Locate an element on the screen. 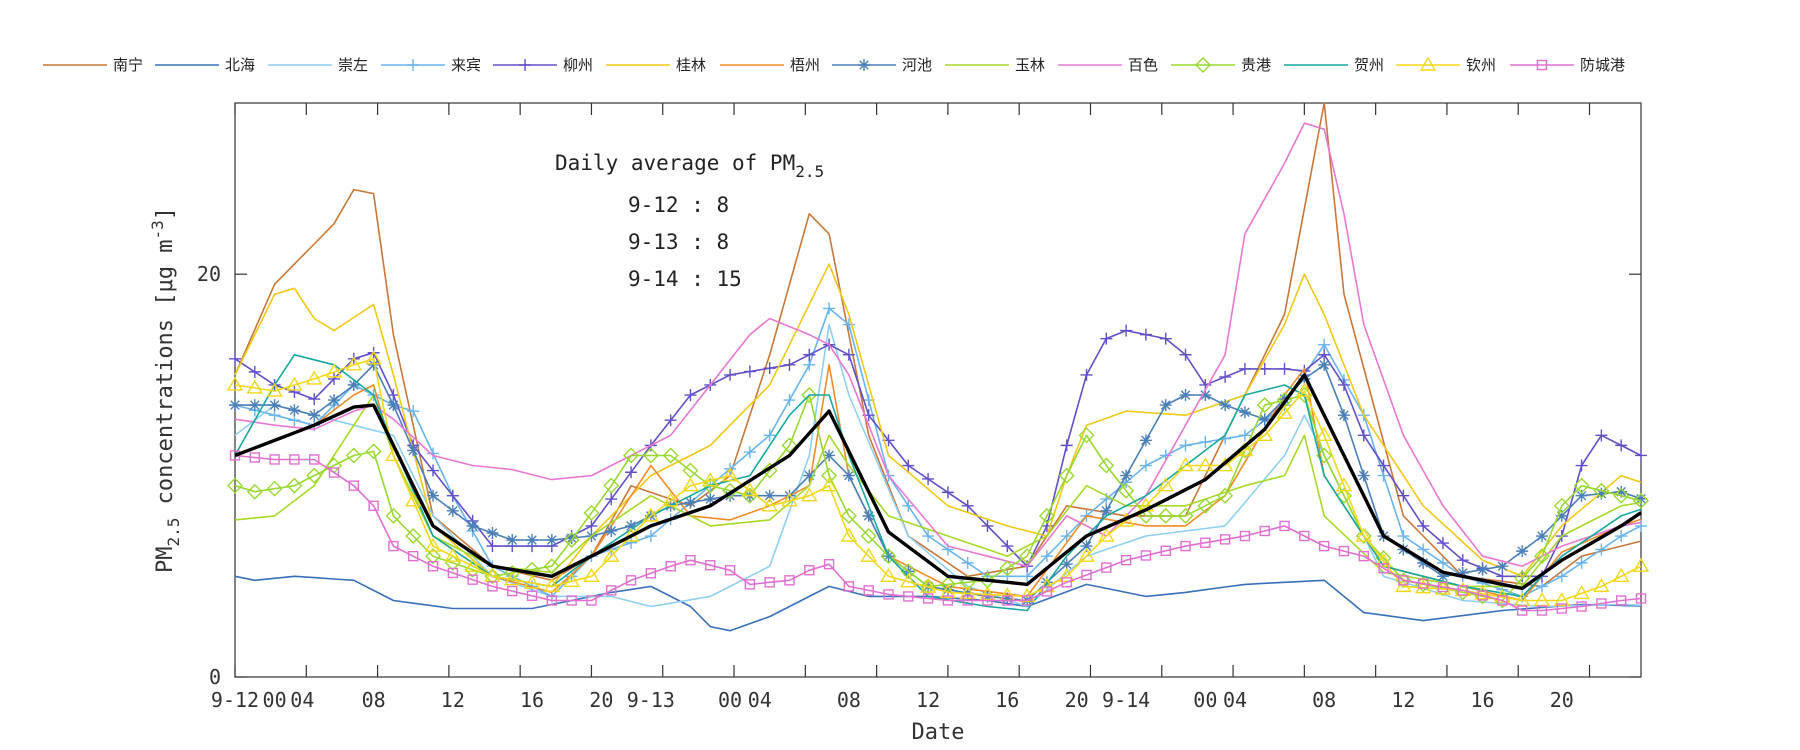 This screenshot has width=1800, height=750. annotation-title-main: Daily average of PM is located at coordinates (675, 163).